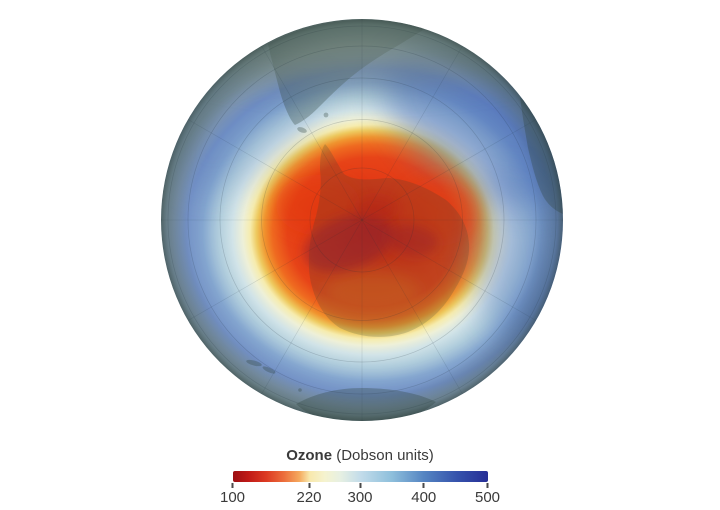 Image resolution: width=720 pixels, height=510 pixels. What do you see at coordinates (487, 497) in the screenshot?
I see `tick-label: 500` at bounding box center [487, 497].